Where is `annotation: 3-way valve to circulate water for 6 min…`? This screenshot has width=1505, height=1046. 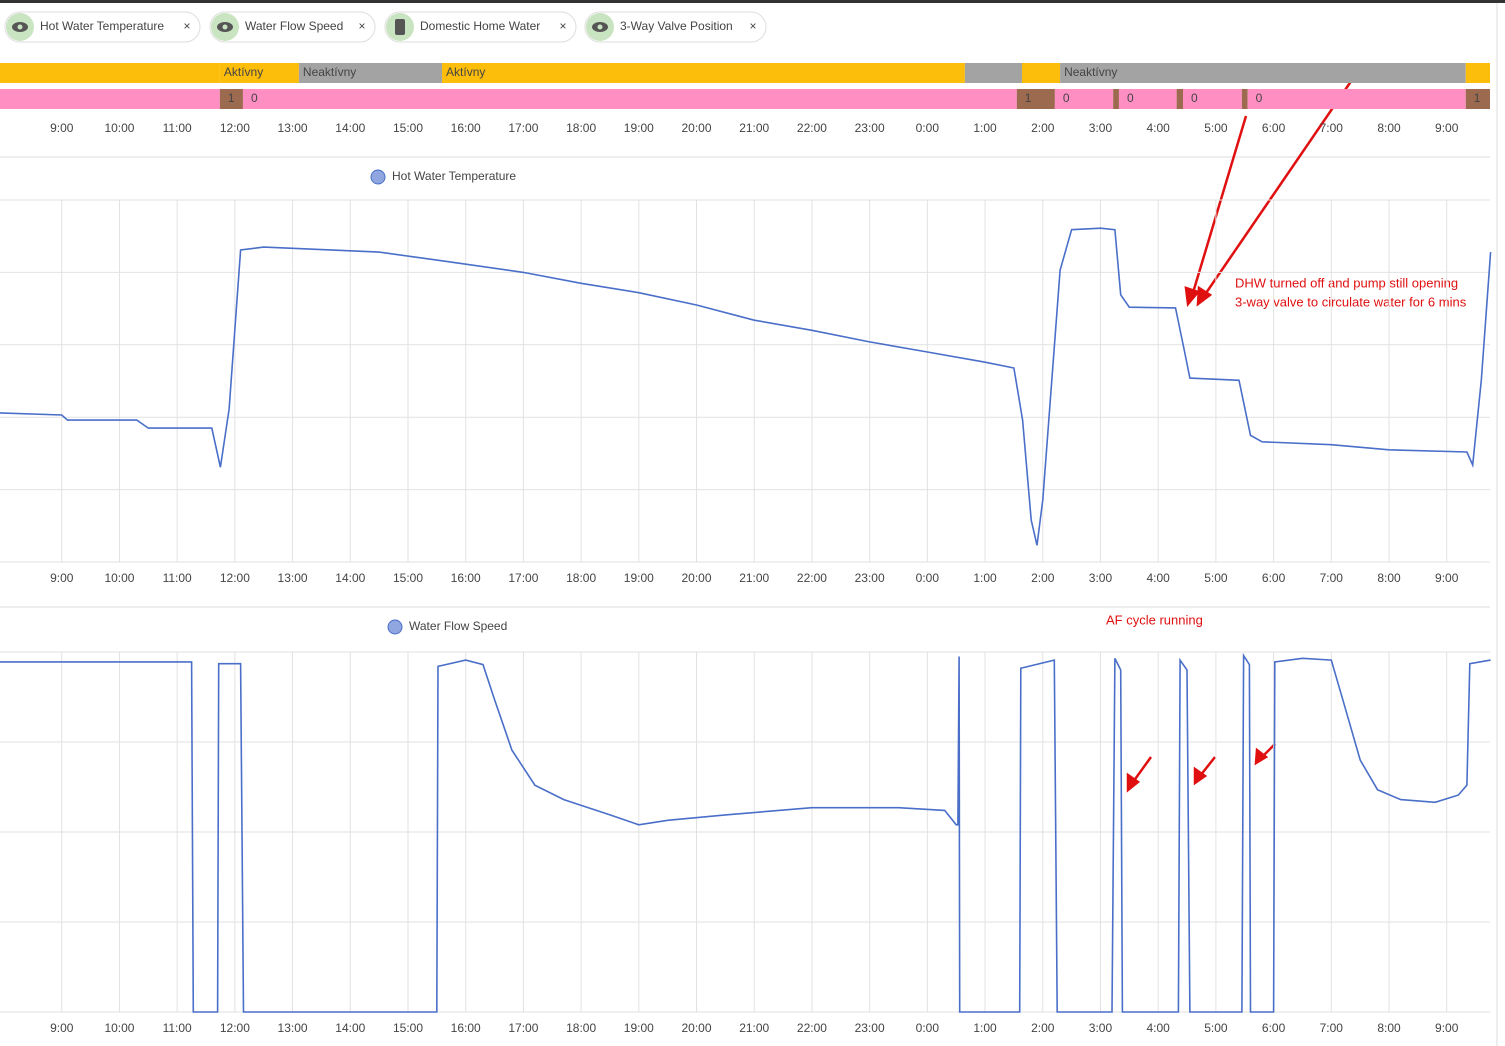
annotation: 3-way valve to circulate water for 6 min… is located at coordinates (1351, 301).